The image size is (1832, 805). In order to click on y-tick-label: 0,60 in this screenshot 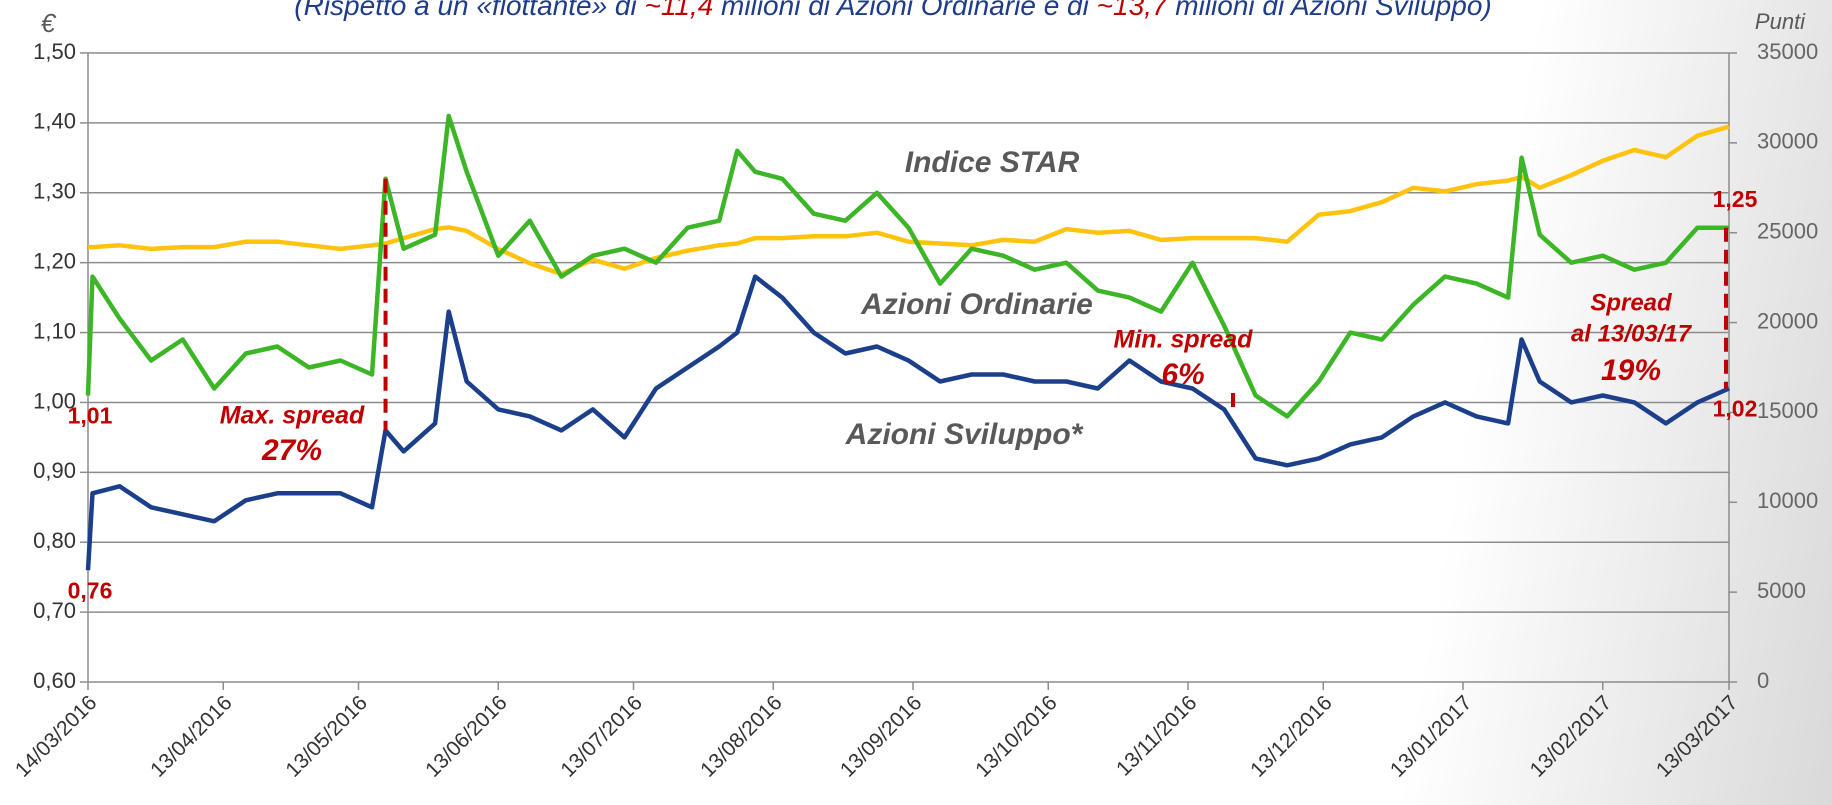, I will do `click(54, 680)`.